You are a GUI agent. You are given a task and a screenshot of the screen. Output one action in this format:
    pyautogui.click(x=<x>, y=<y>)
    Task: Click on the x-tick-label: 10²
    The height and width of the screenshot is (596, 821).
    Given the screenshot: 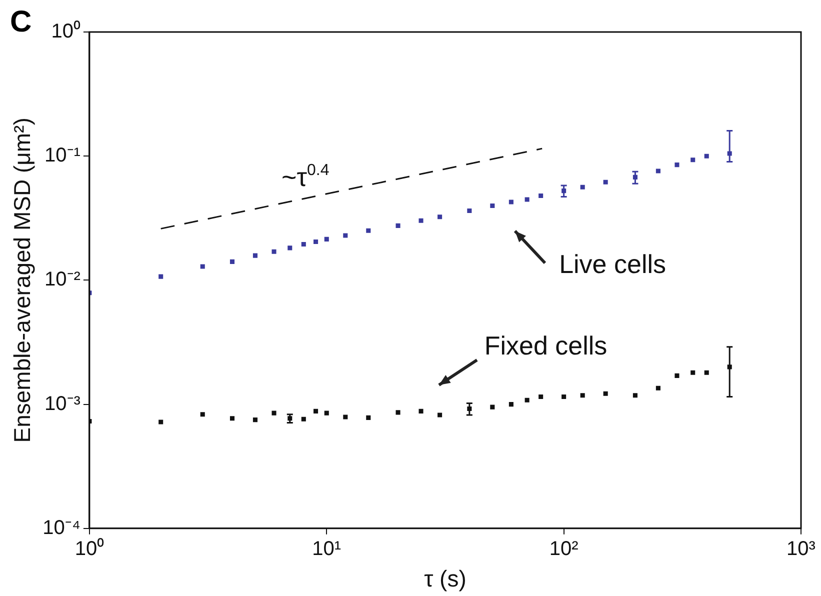 What is the action you would take?
    pyautogui.click(x=564, y=549)
    